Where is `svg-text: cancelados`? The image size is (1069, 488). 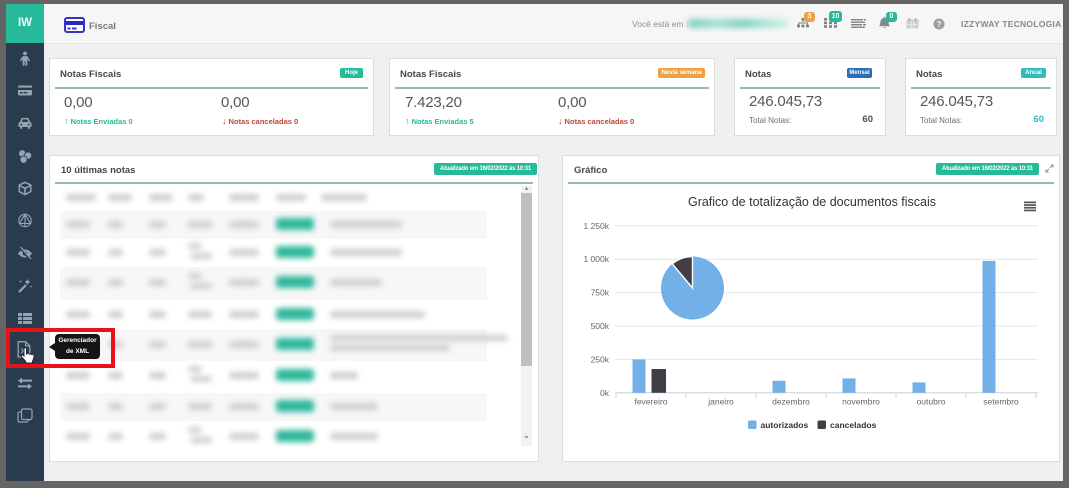
svg-text: cancelados is located at coordinates (853, 425).